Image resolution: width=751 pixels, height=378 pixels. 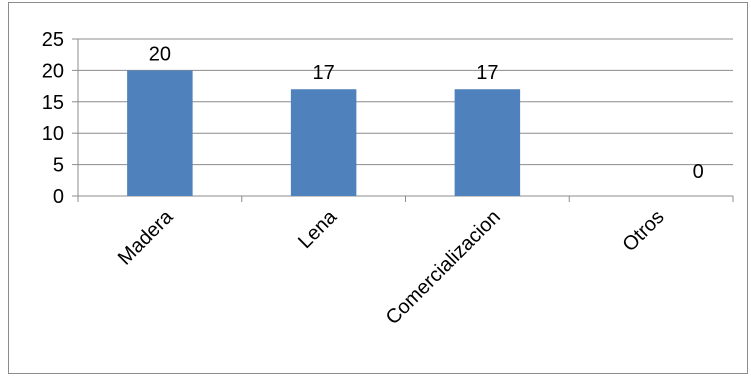 What do you see at coordinates (443, 267) in the screenshot?
I see `category-label-comercializacion: Comercializacion` at bounding box center [443, 267].